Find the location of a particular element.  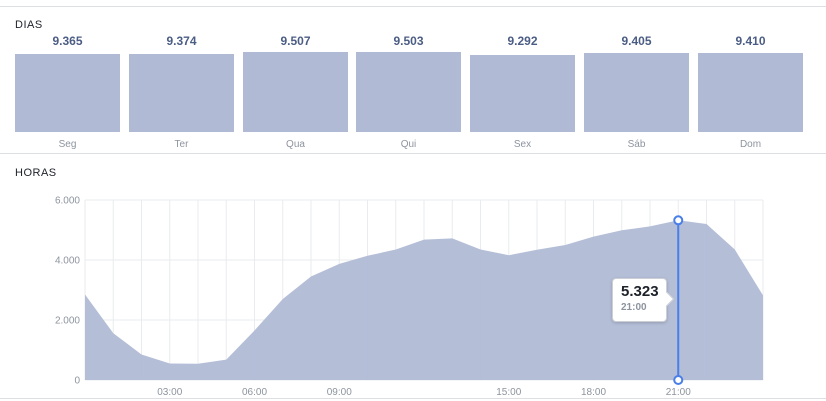

x-axis-labels: 03:00 06:00 09:00 15:00 18:00 21:00 is located at coordinates (424, 392).